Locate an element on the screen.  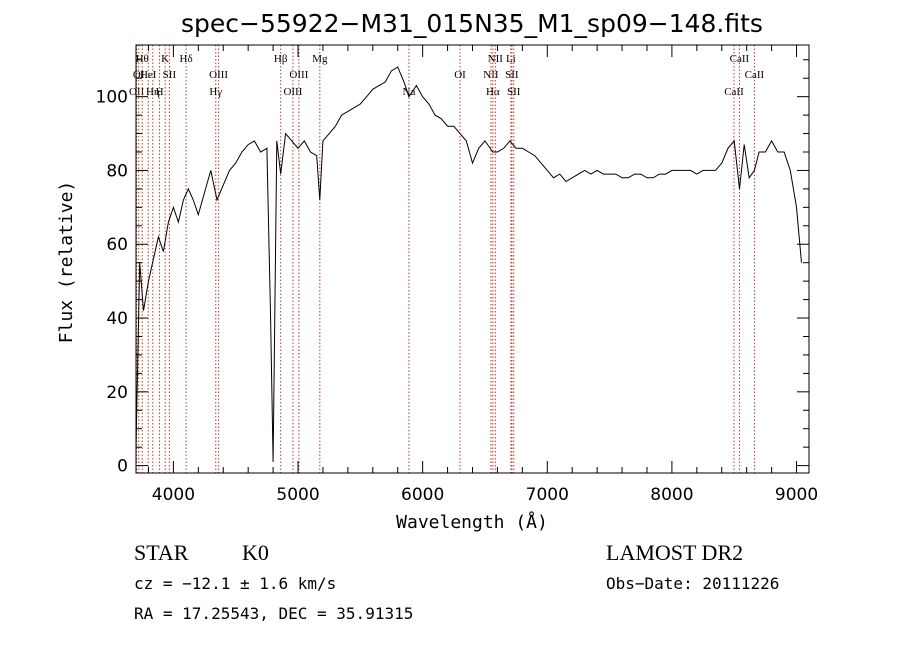
x-tick-label: 9000 is located at coordinates (796, 495).